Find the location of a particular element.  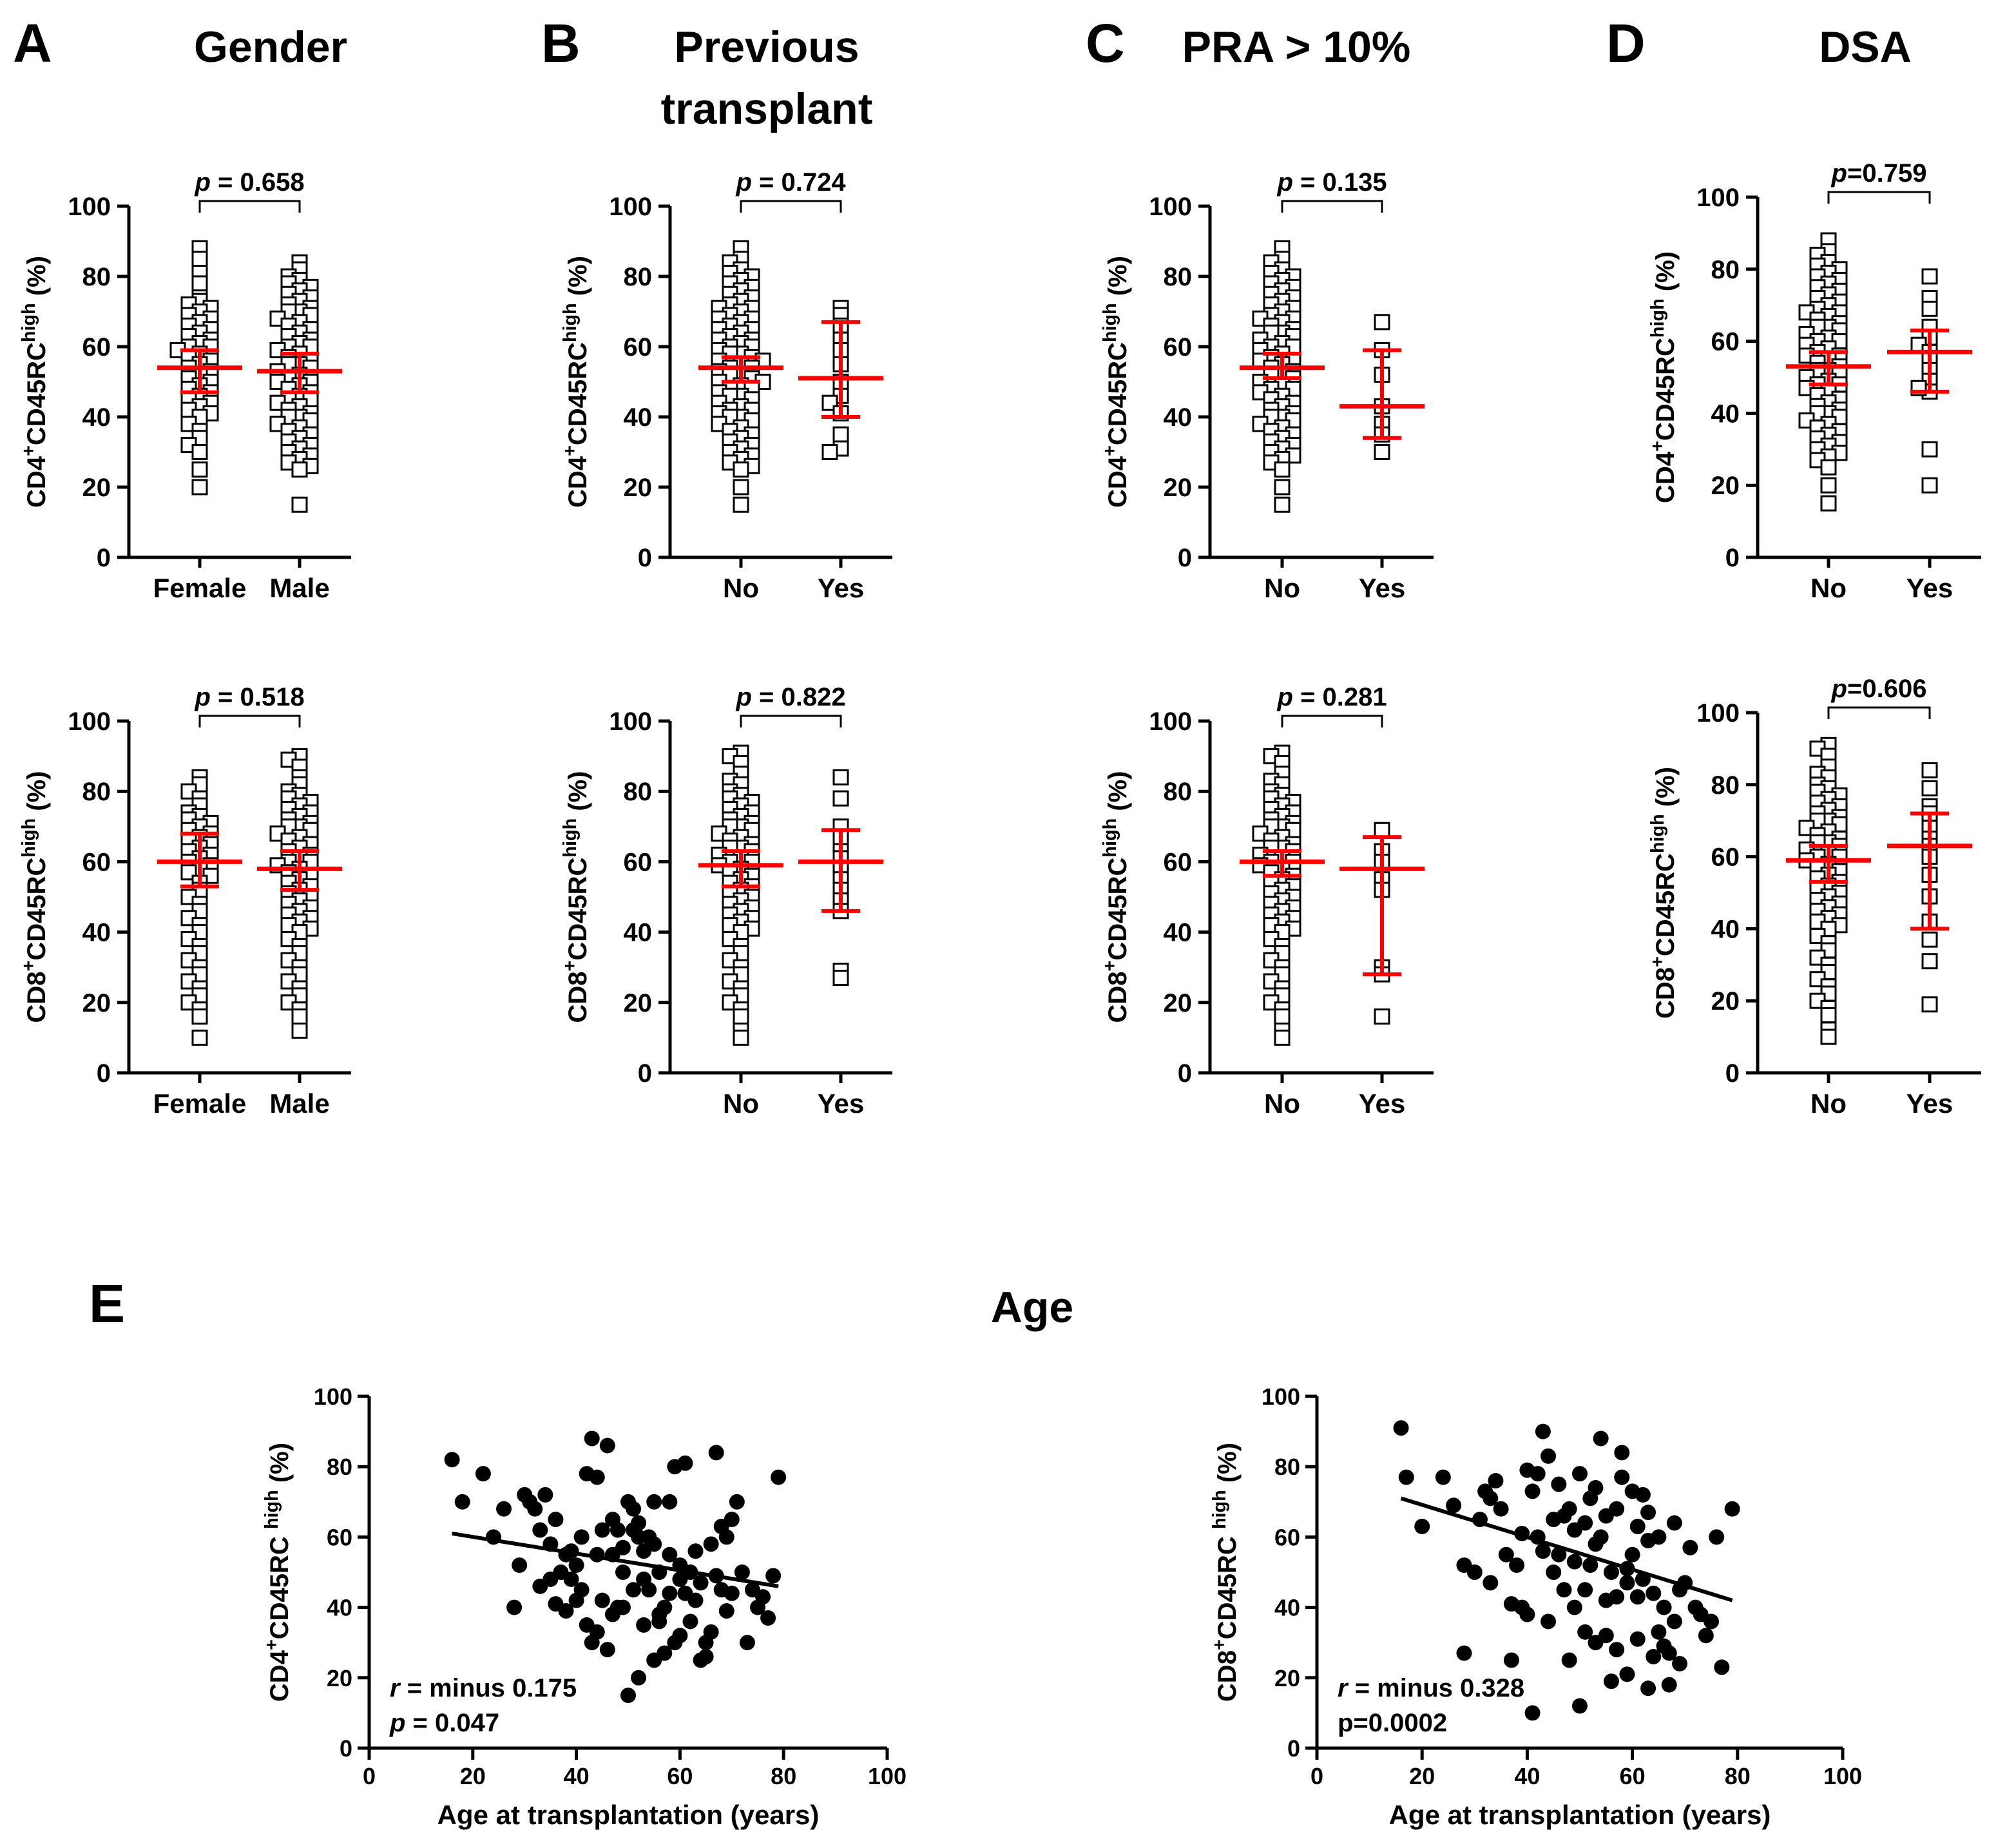

p-value-label: p = 0.047 is located at coordinates (444, 1723).